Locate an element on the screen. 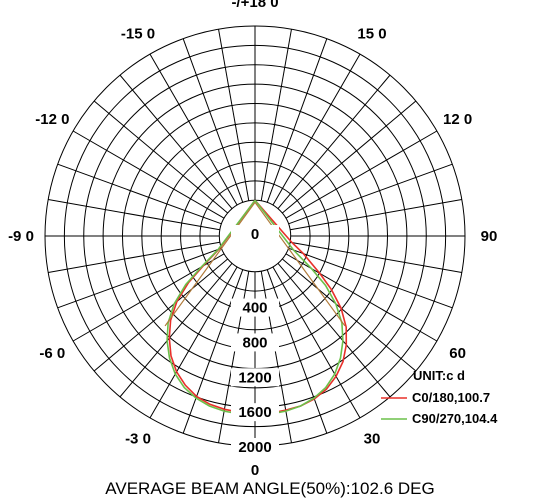 The image size is (540, 501). angle-label: 12 0 is located at coordinates (457, 119).